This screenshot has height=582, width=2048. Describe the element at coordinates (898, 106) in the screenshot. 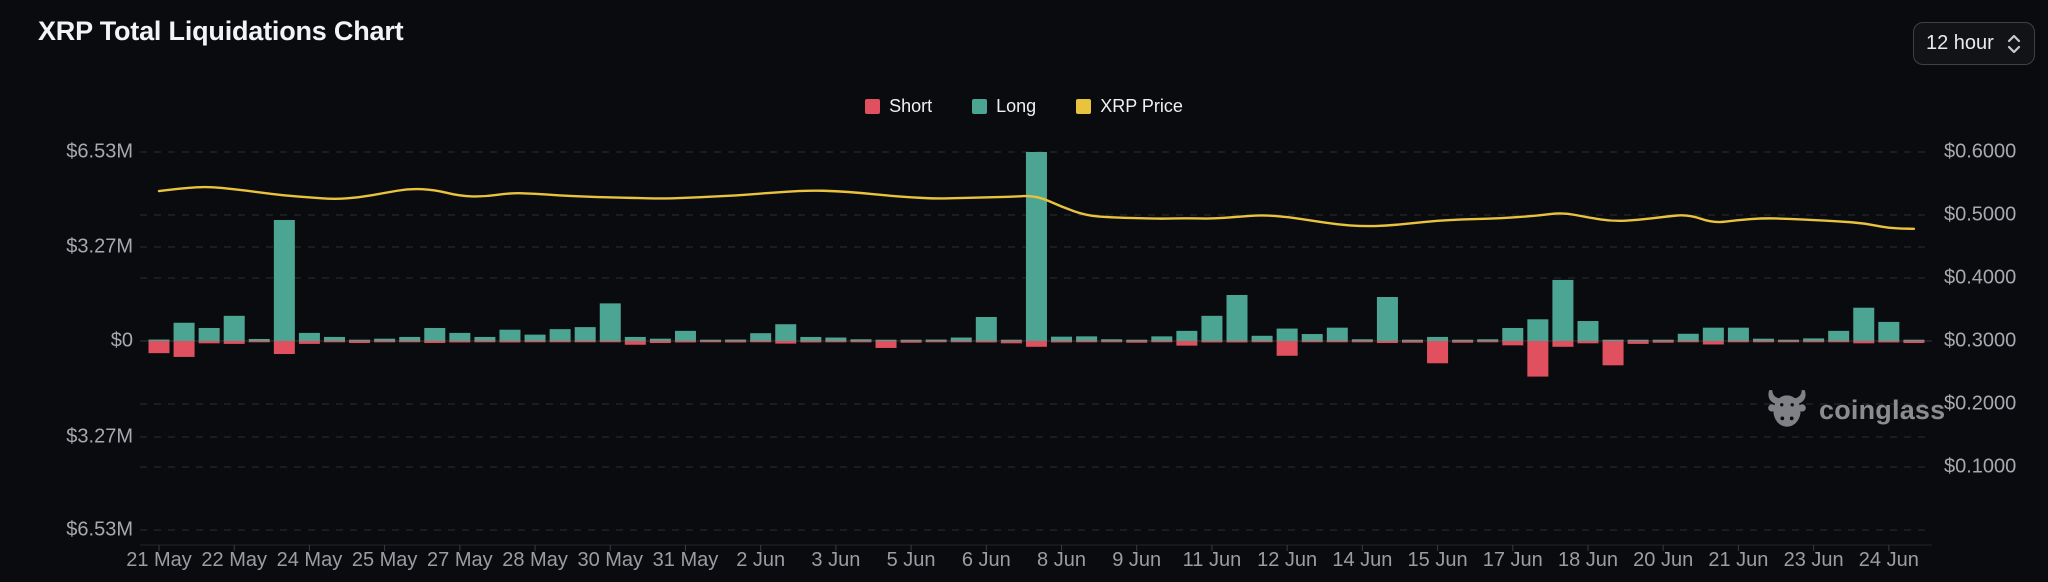

I see `legend-item-short: Short` at that location.